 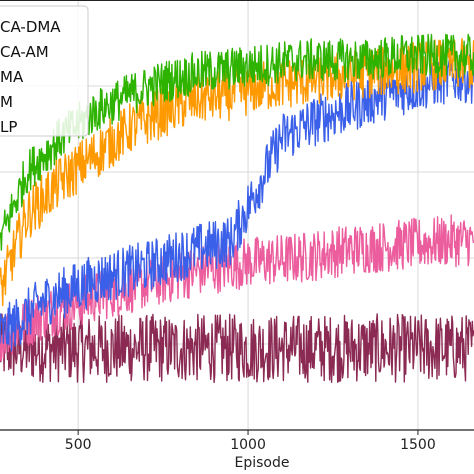 What do you see at coordinates (248, 445) in the screenshot?
I see `x-tick-label: 1000` at bounding box center [248, 445].